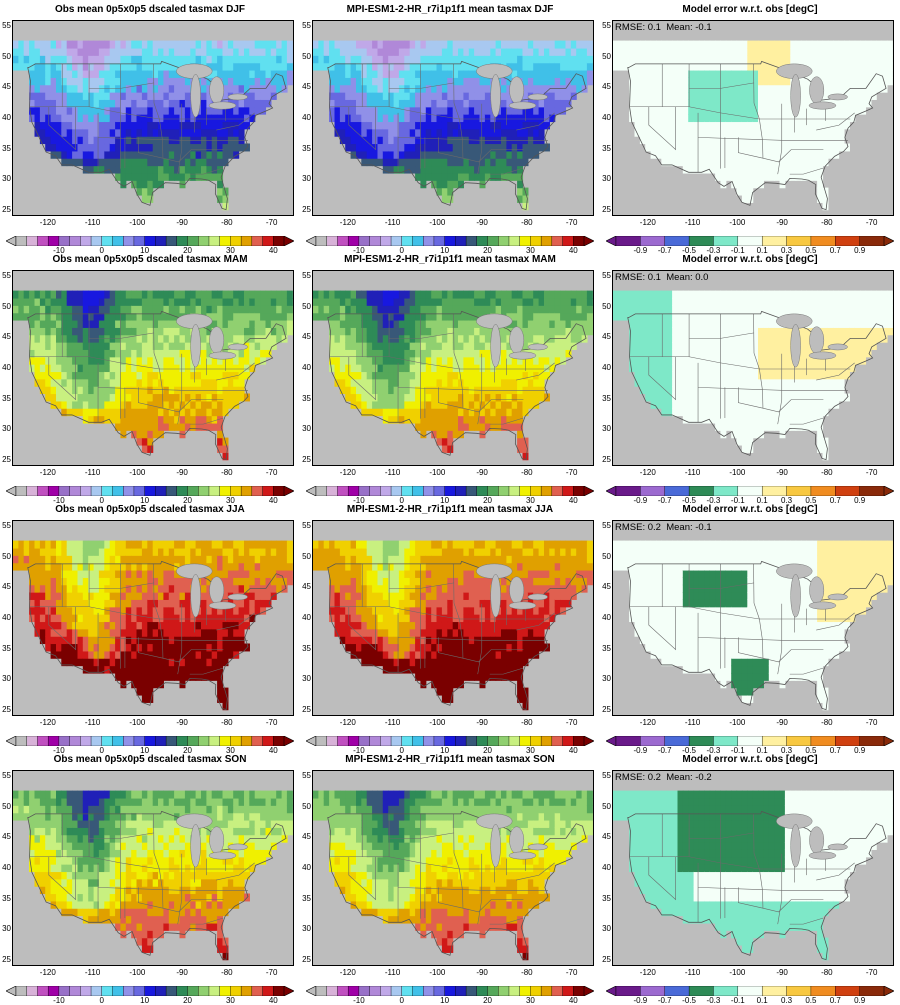  I want to click on colorbar-tick-label: 0.1, so click(762, 250).